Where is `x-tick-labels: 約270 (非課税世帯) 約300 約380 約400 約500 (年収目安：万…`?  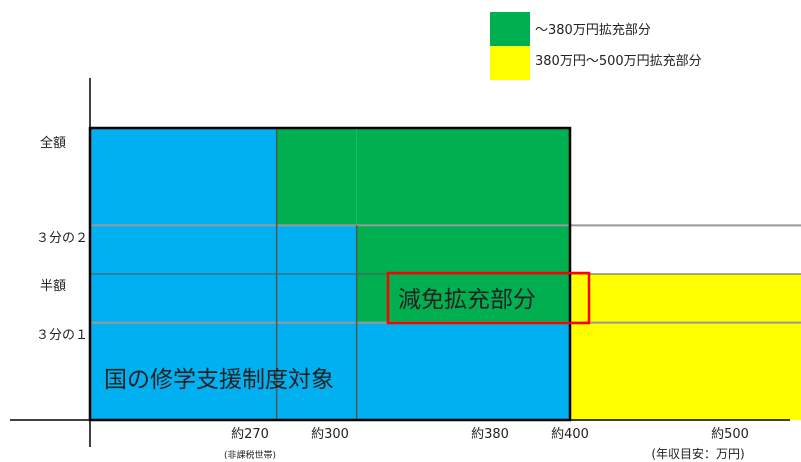 x-tick-labels: 約270 (非課税世帯) 約300 約380 約400 約500 (年収目安：万… is located at coordinates (486, 444).